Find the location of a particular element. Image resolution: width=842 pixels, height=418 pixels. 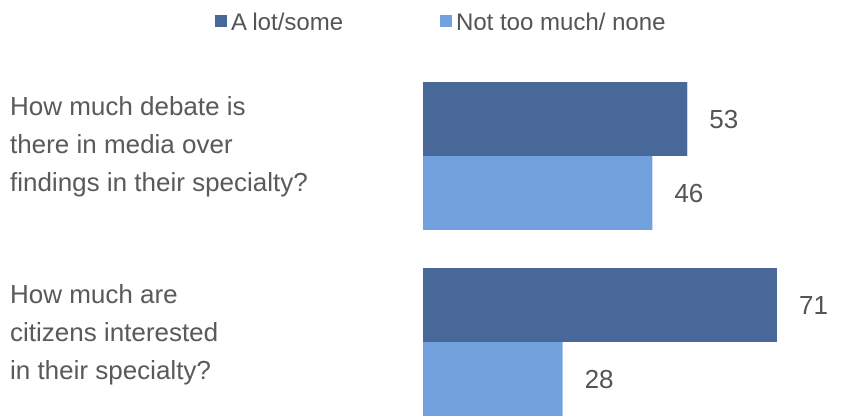

category-2-label-line-1: How much are is located at coordinates (94, 294).